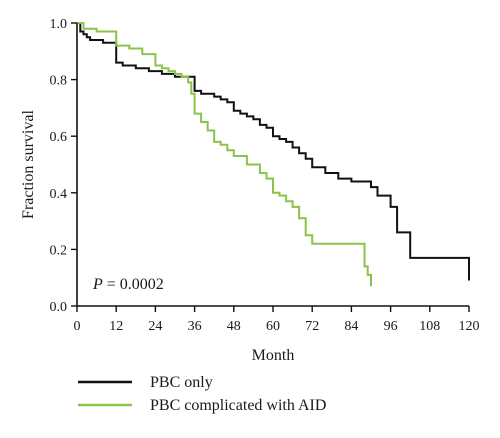  What do you see at coordinates (59, 137) in the screenshot?
I see `y-tick-label: 0.6` at bounding box center [59, 137].